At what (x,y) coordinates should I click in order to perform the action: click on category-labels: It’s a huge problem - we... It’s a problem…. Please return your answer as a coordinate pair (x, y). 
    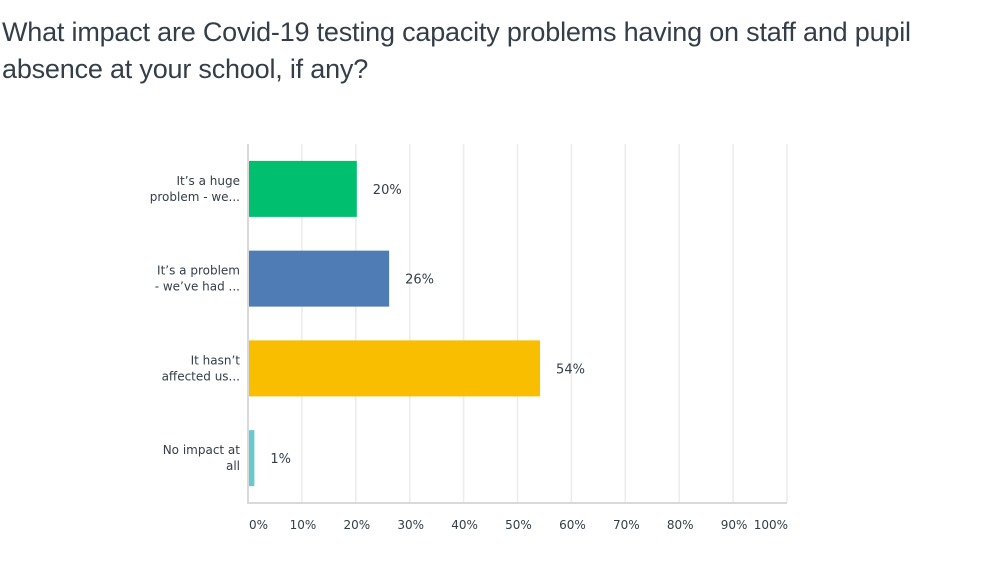
    Looking at the image, I should click on (195, 323).